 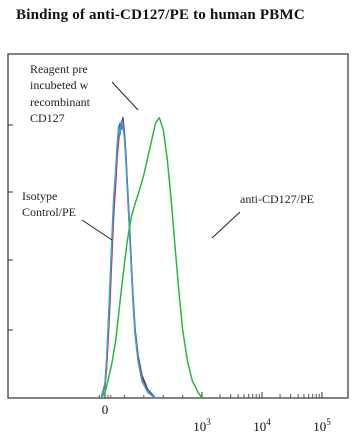 I want to click on annotation-isotype-pointer, so click(x=97, y=230).